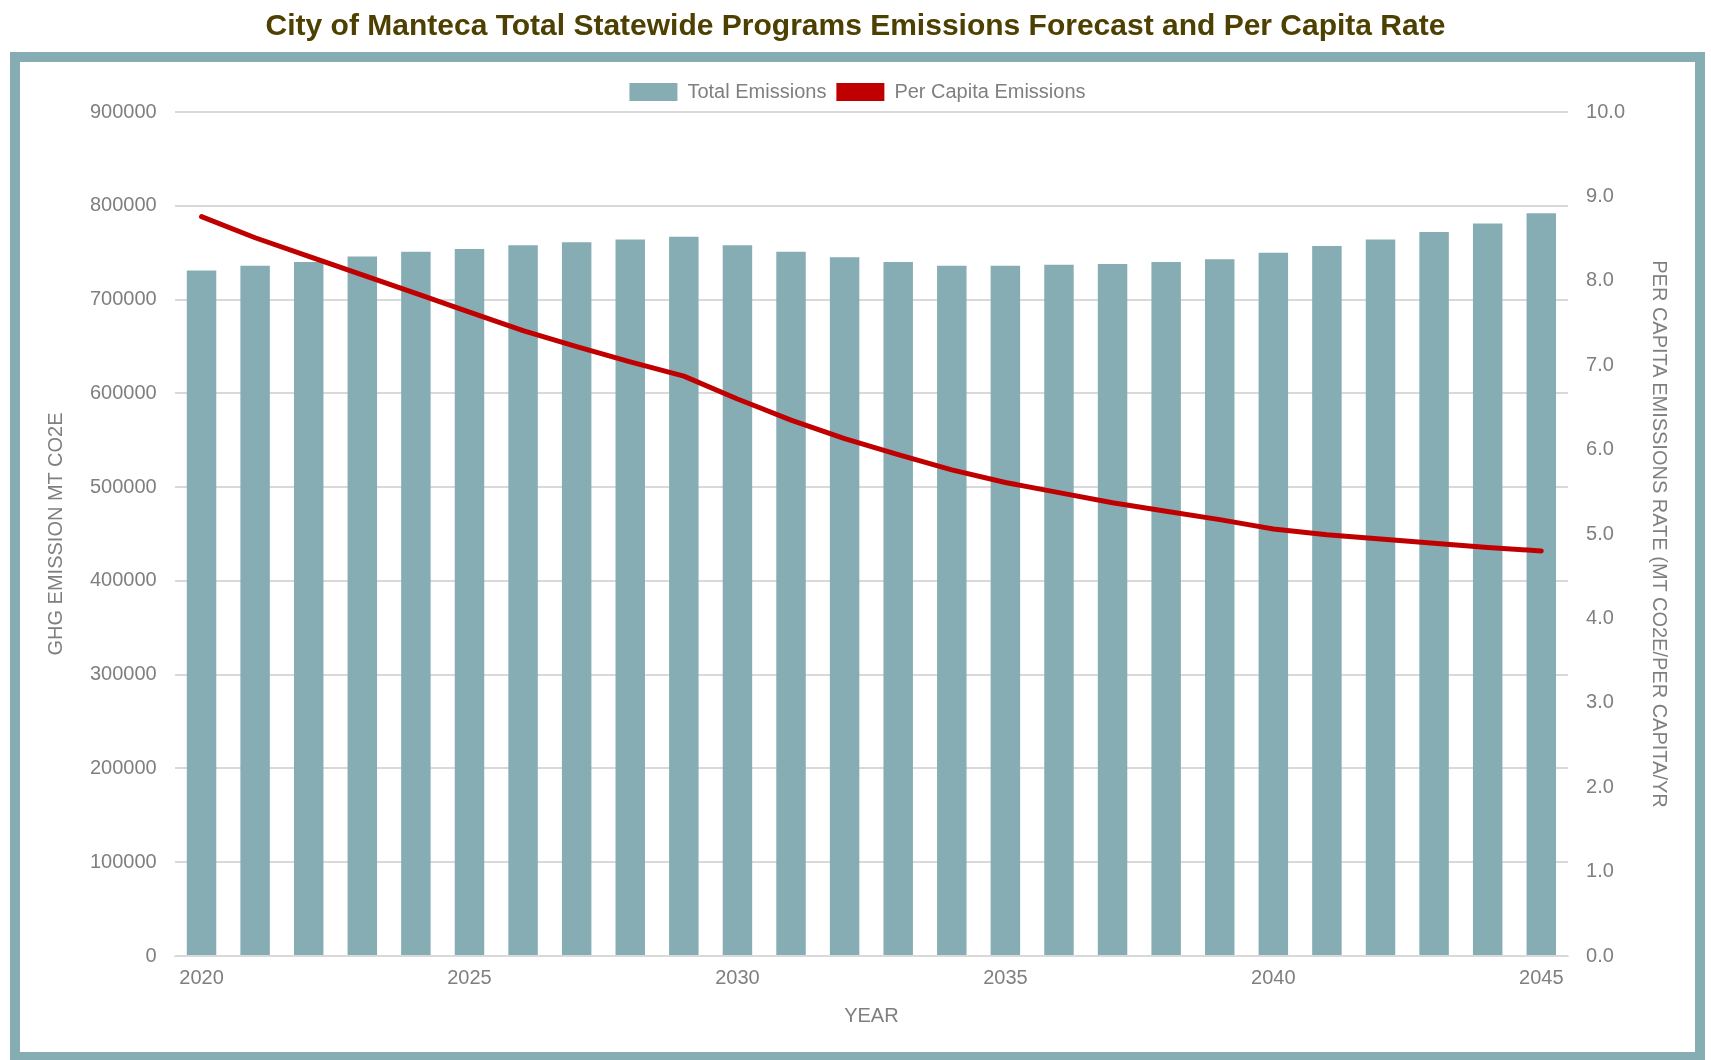 This screenshot has height=1060, width=1711. Describe the element at coordinates (1600, 448) in the screenshot. I see `y2-tick-label: 6.0` at that location.